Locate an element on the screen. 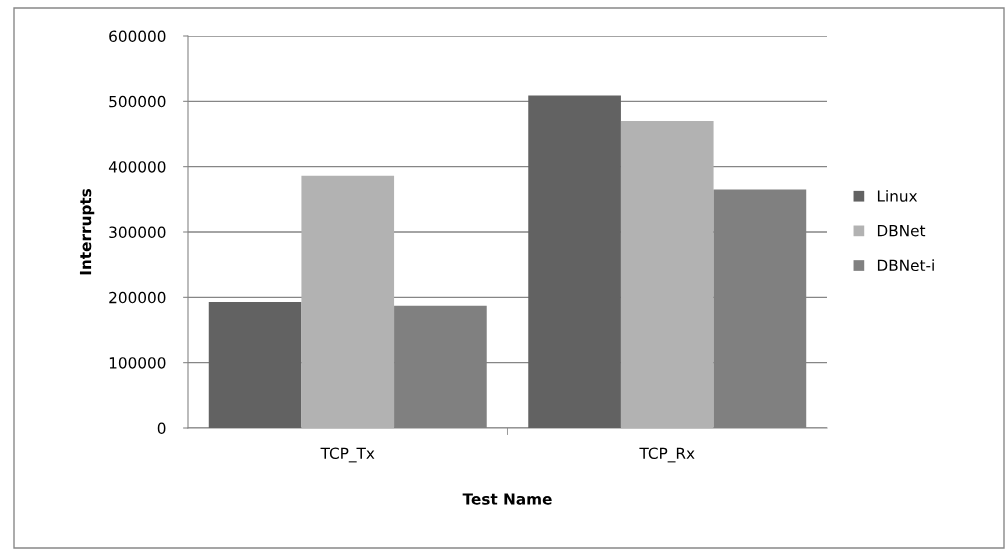 The width and height of the screenshot is (1008, 556). y-tick-label: 400000 is located at coordinates (137, 167).